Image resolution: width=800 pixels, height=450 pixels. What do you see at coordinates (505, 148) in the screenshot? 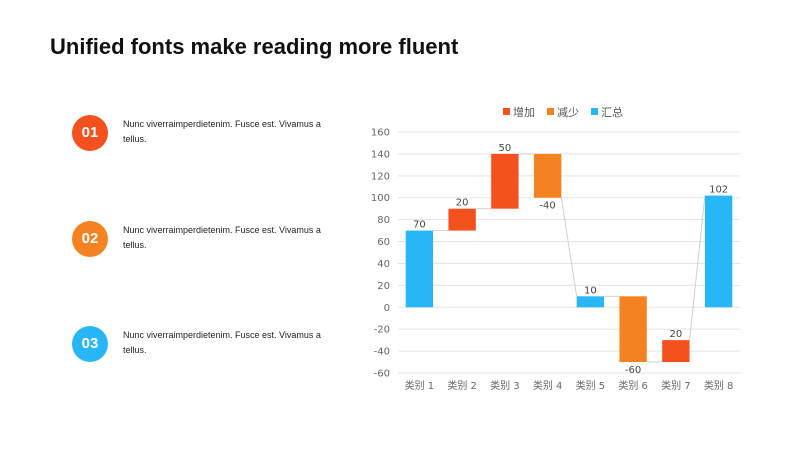
I see `data-label: 50` at bounding box center [505, 148].